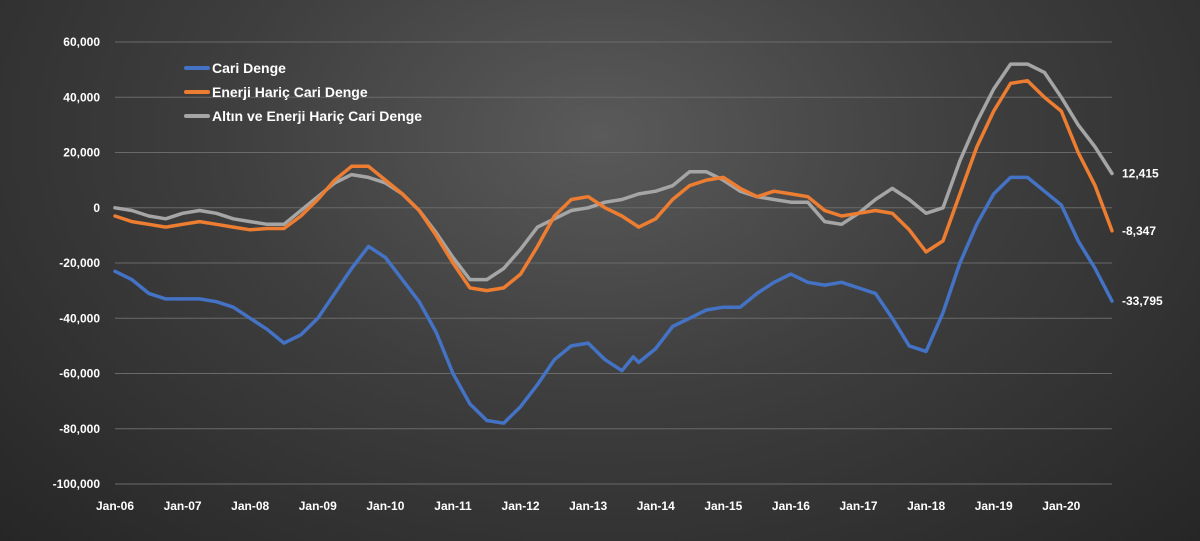  Describe the element at coordinates (79, 318) in the screenshot. I see `y-tick-label: -40,000` at that location.